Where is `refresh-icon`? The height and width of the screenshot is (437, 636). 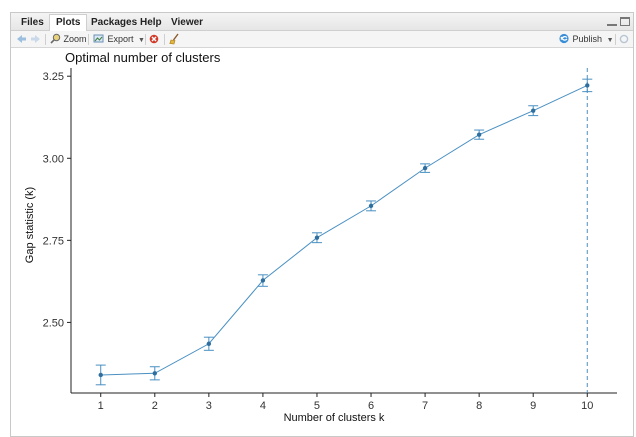 refresh-icon is located at coordinates (624, 39).